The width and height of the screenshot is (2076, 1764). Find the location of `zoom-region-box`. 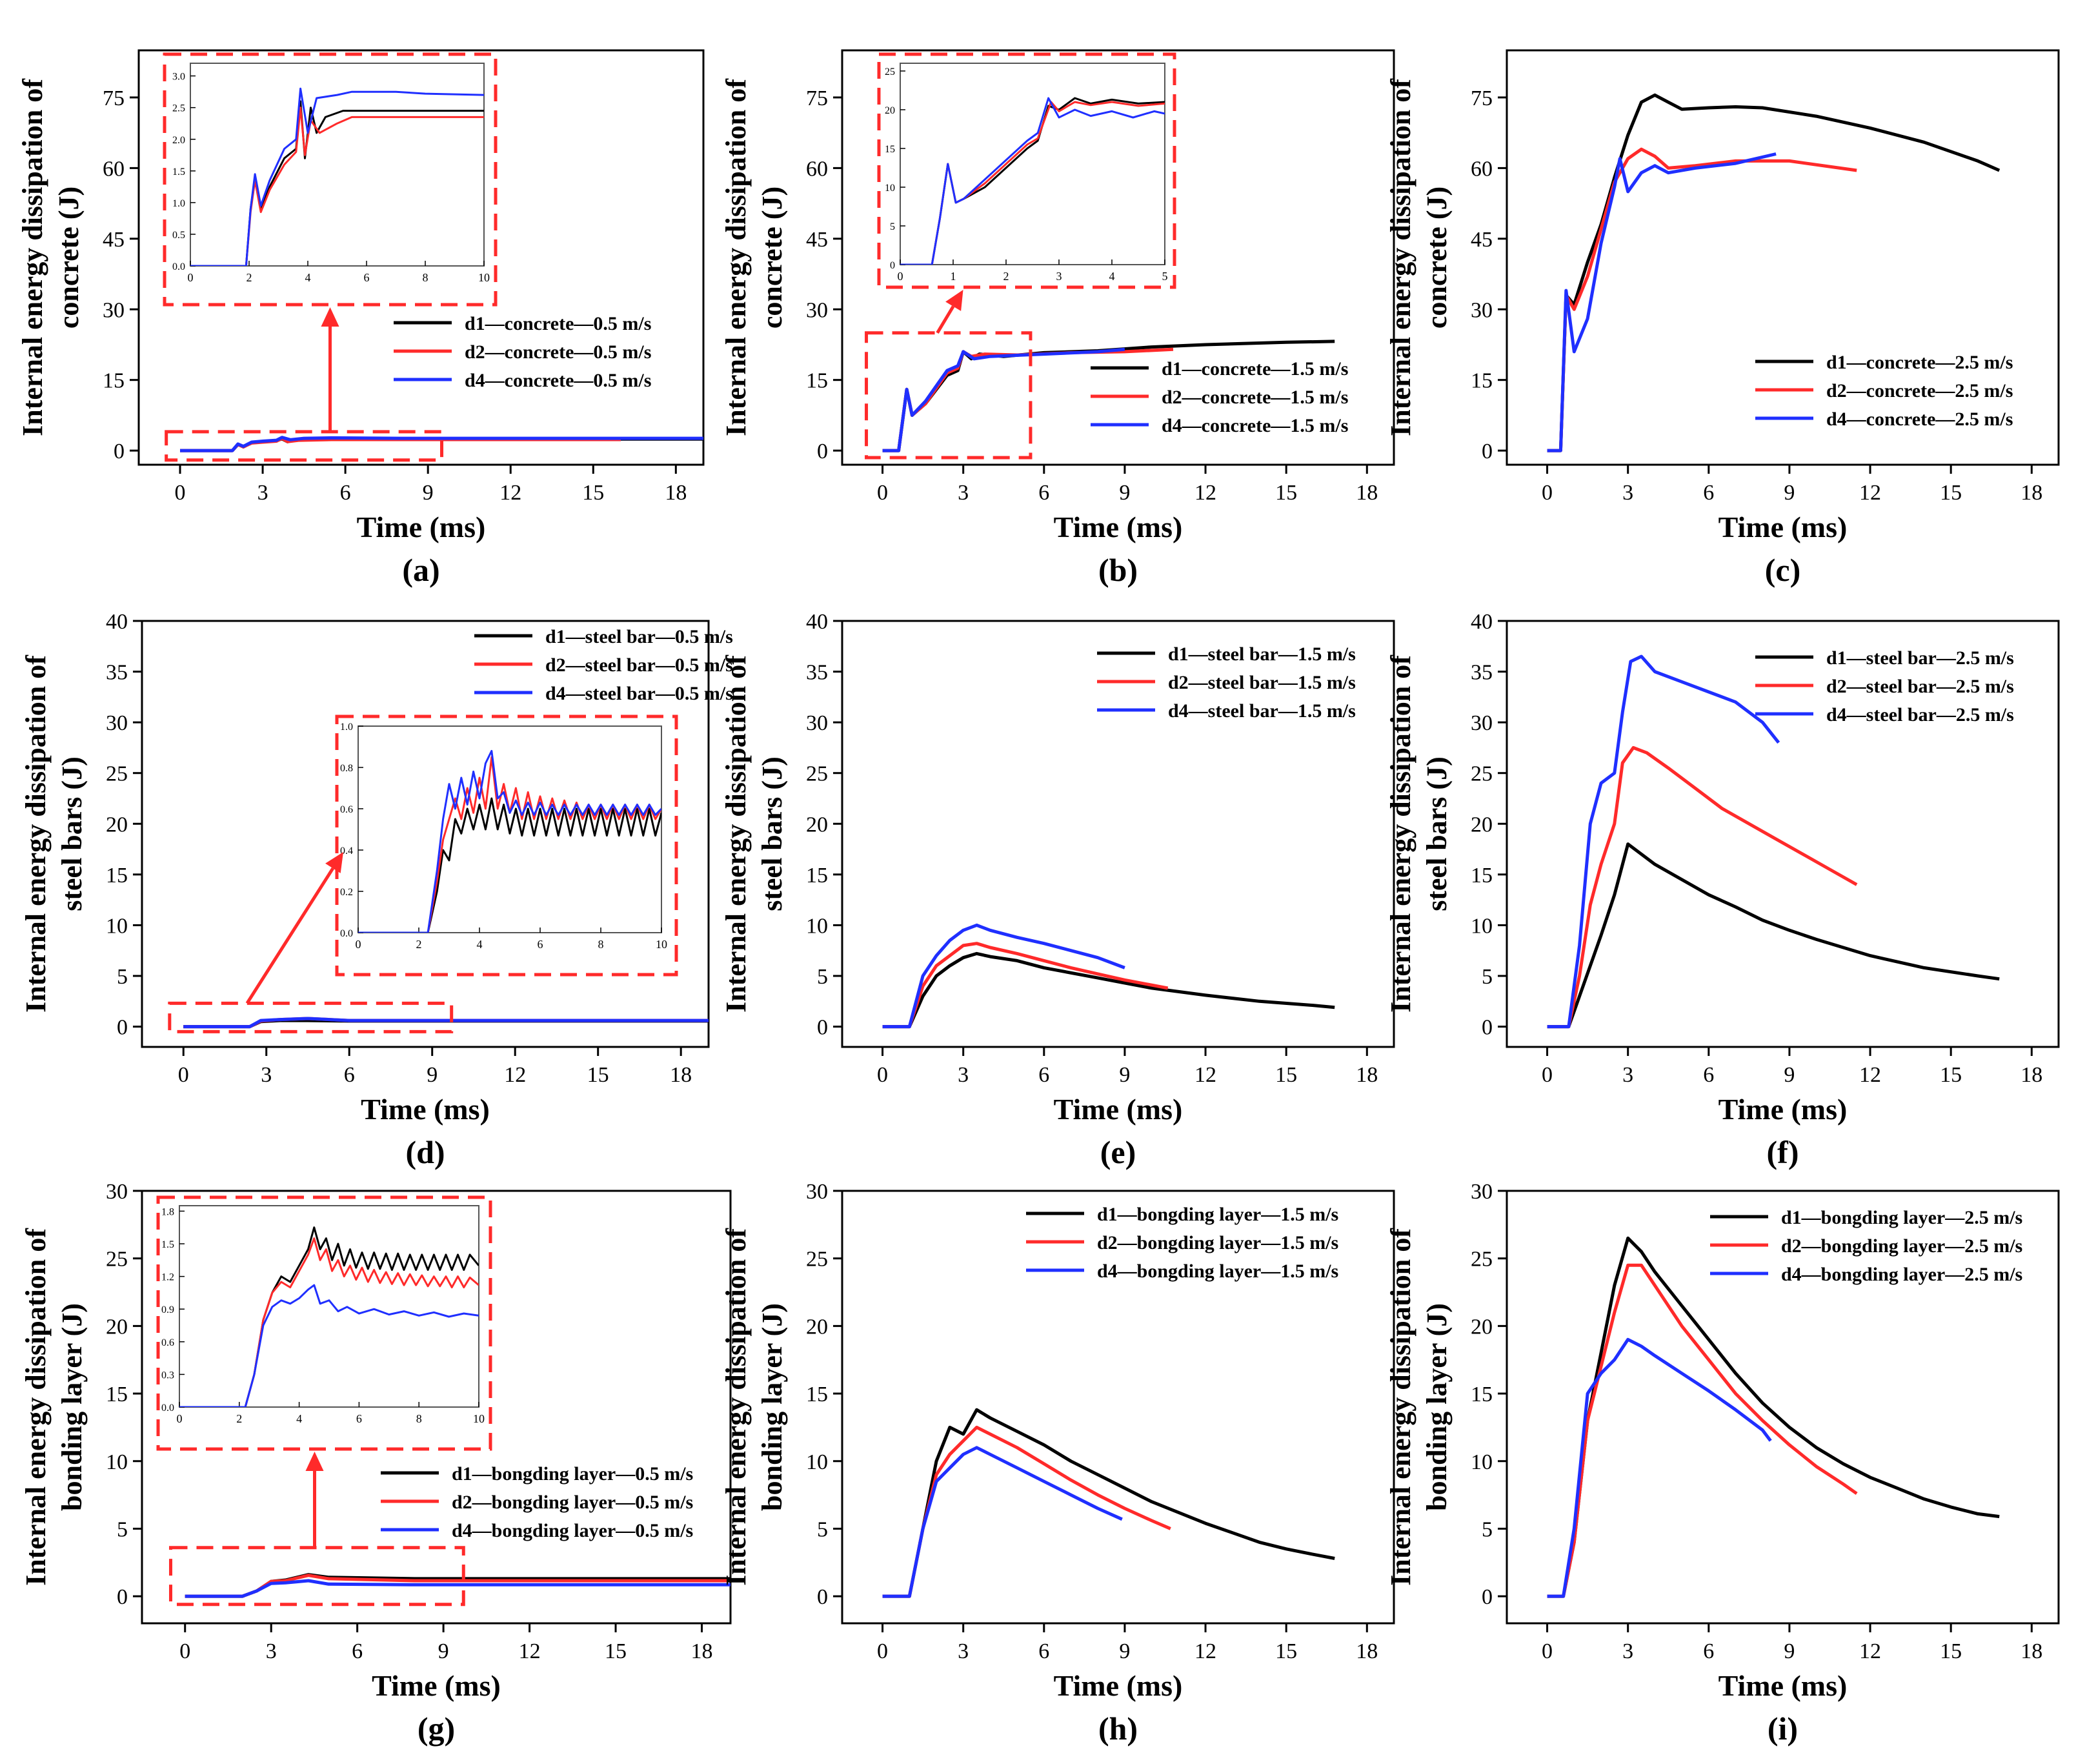

zoom-region-box is located at coordinates (316, 1576).